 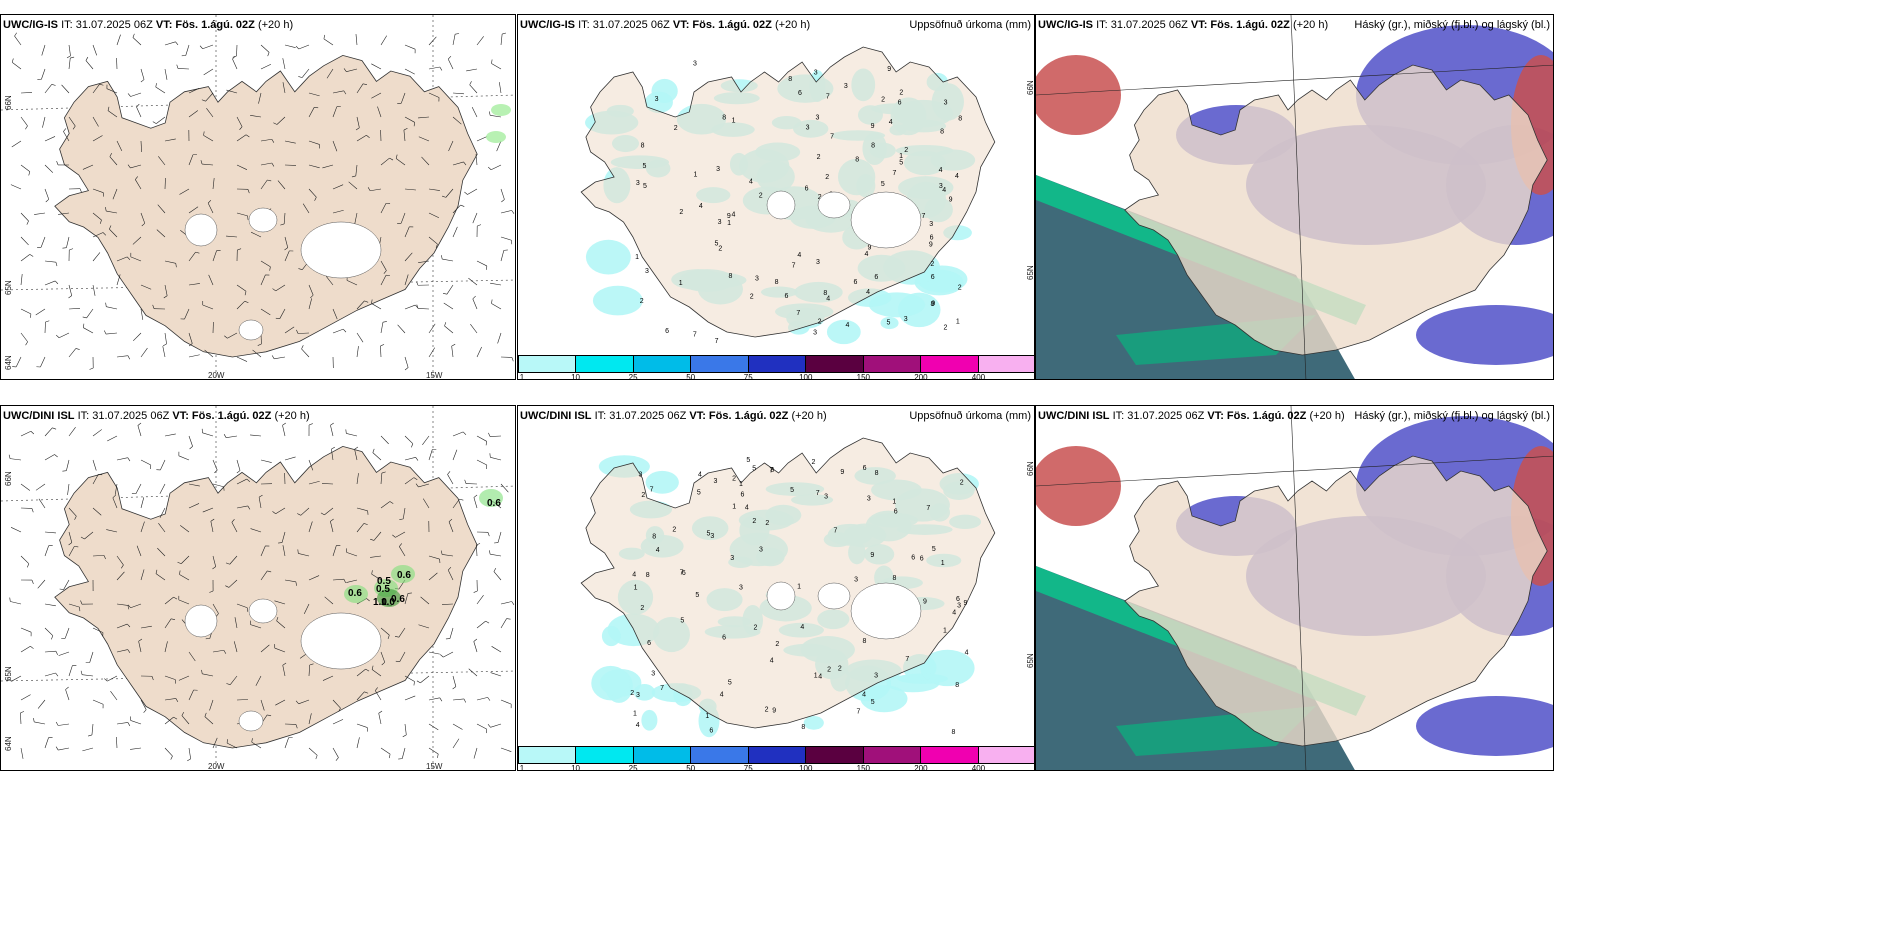 What do you see at coordinates (8, 102) in the screenshot?
I see `lat-label-66: 66N` at bounding box center [8, 102].